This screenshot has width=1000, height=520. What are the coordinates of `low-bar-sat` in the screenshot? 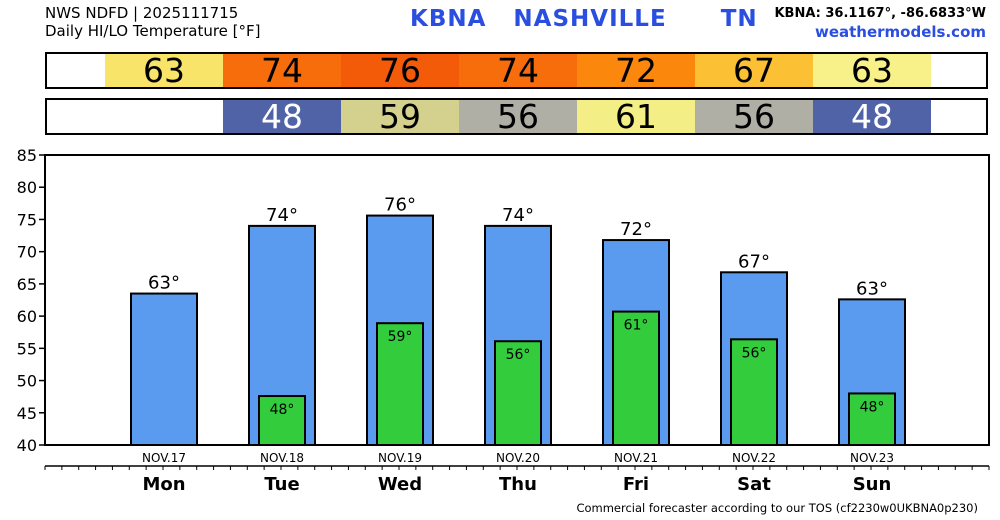 It's located at (754, 392).